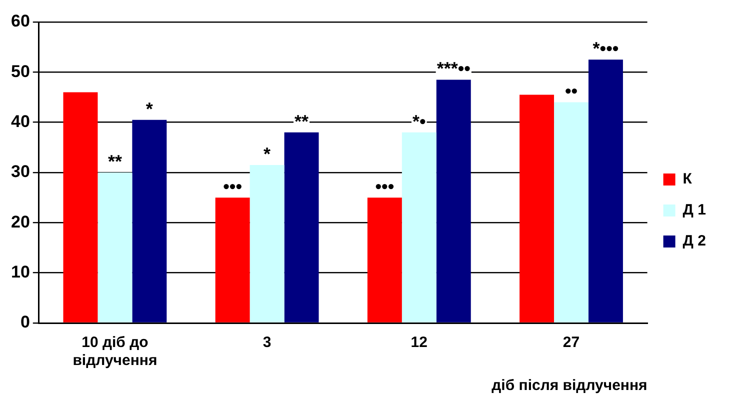  I want to click on x-axis-title: діб після відлучення, so click(570, 385).